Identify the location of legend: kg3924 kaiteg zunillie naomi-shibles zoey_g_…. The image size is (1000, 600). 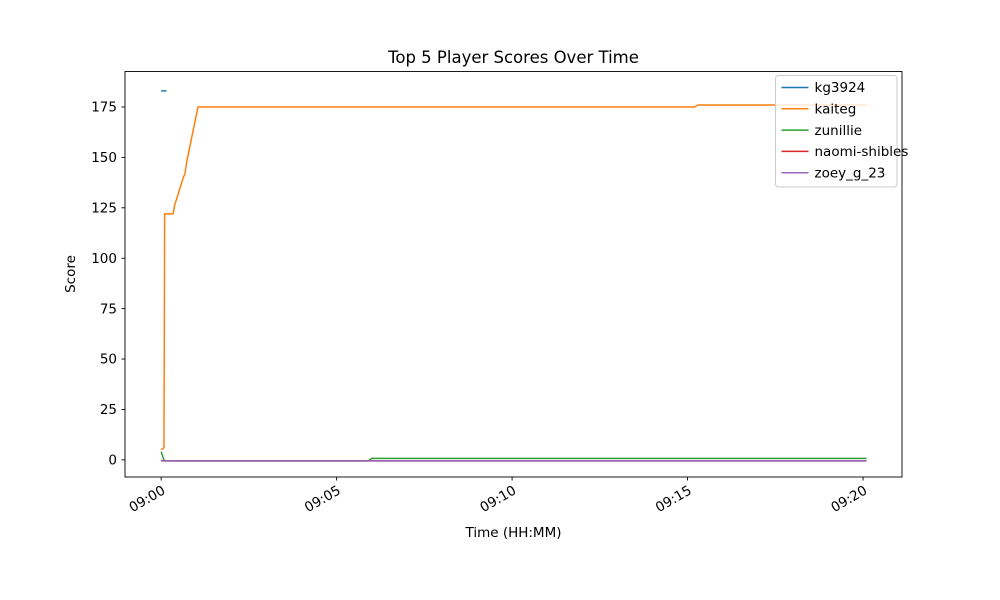
(842, 131).